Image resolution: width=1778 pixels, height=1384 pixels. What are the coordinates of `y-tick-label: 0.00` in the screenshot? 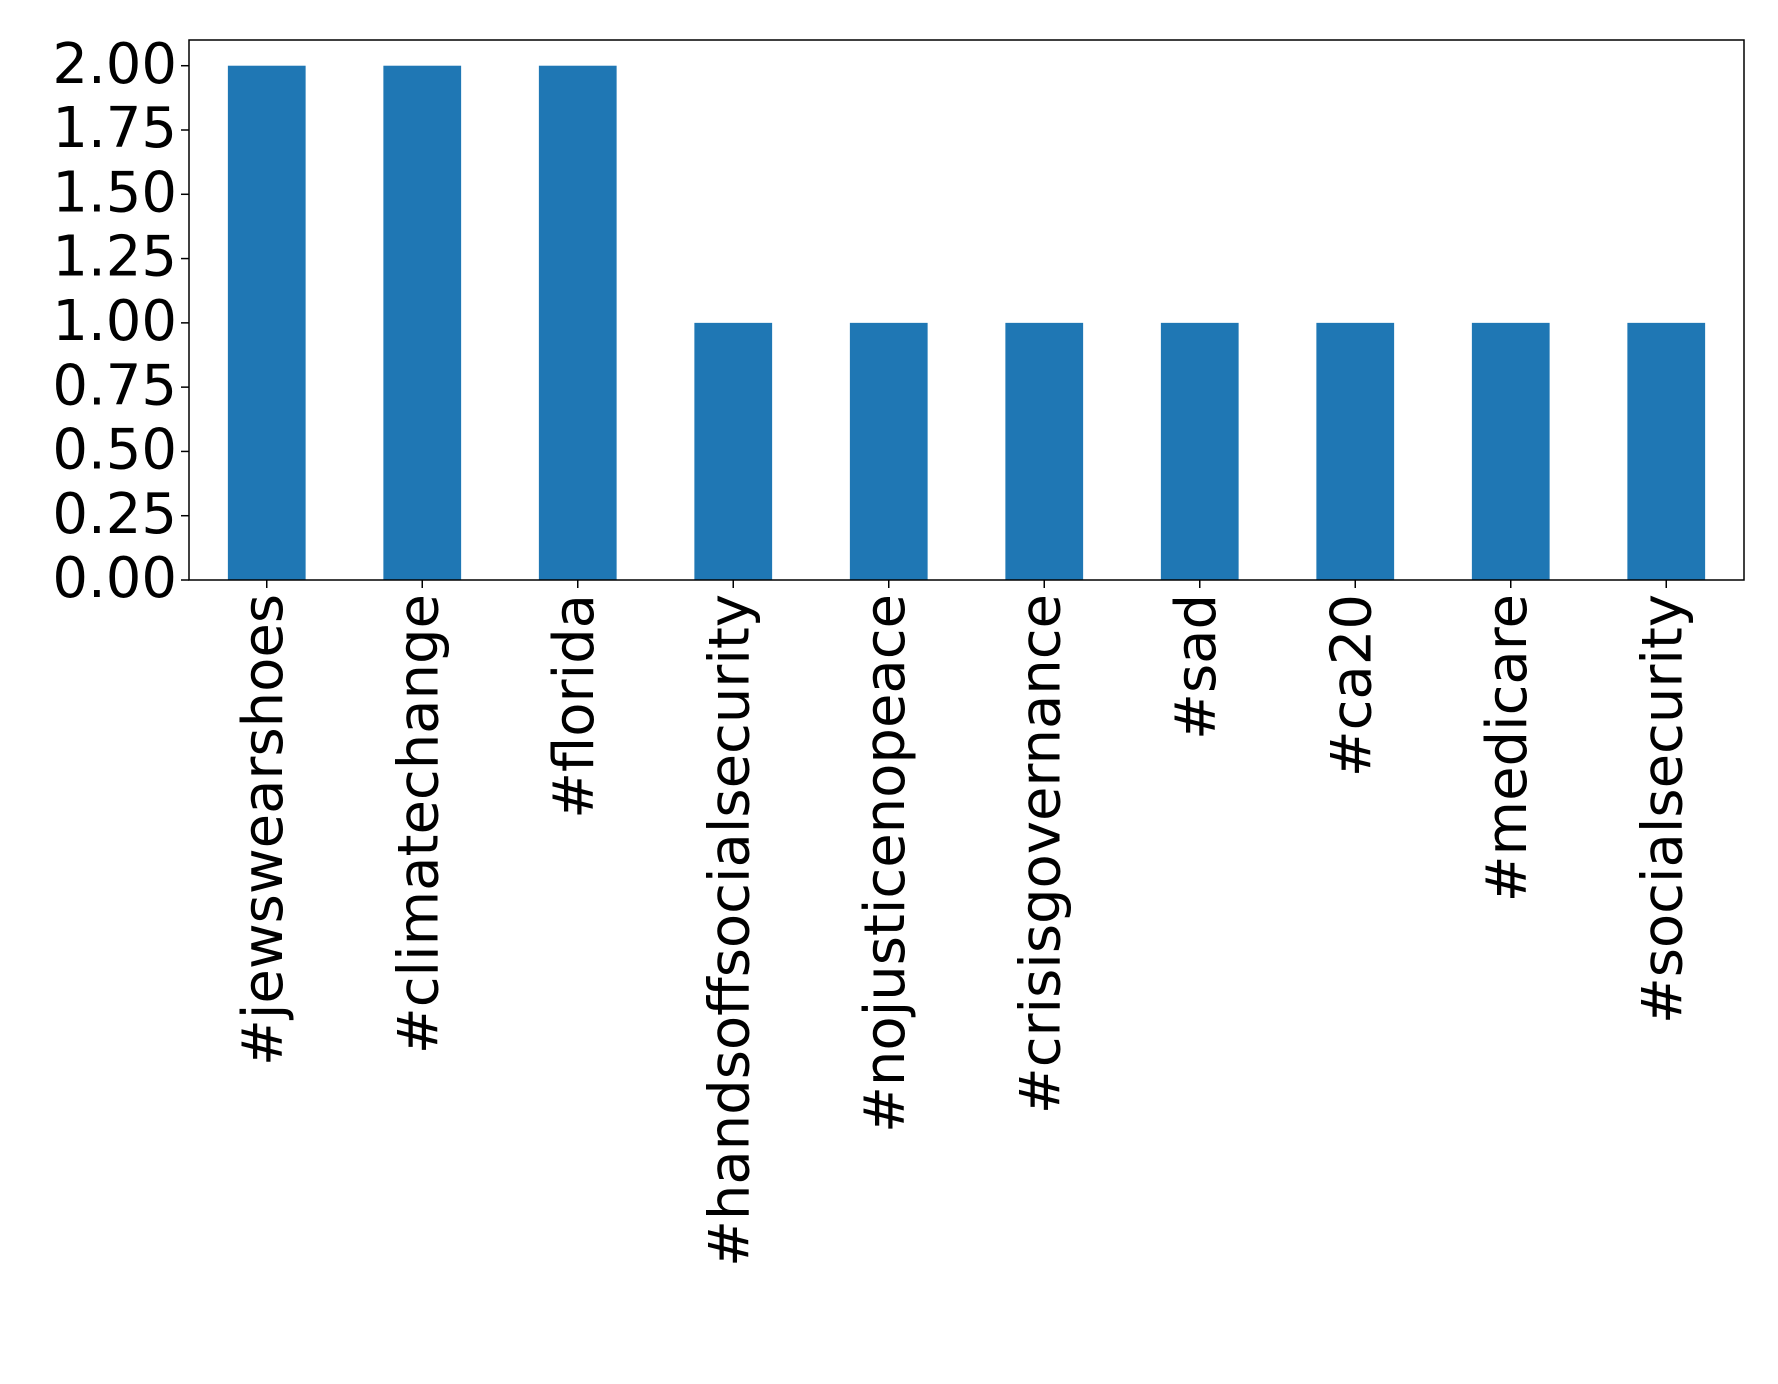 It's located at (114, 578).